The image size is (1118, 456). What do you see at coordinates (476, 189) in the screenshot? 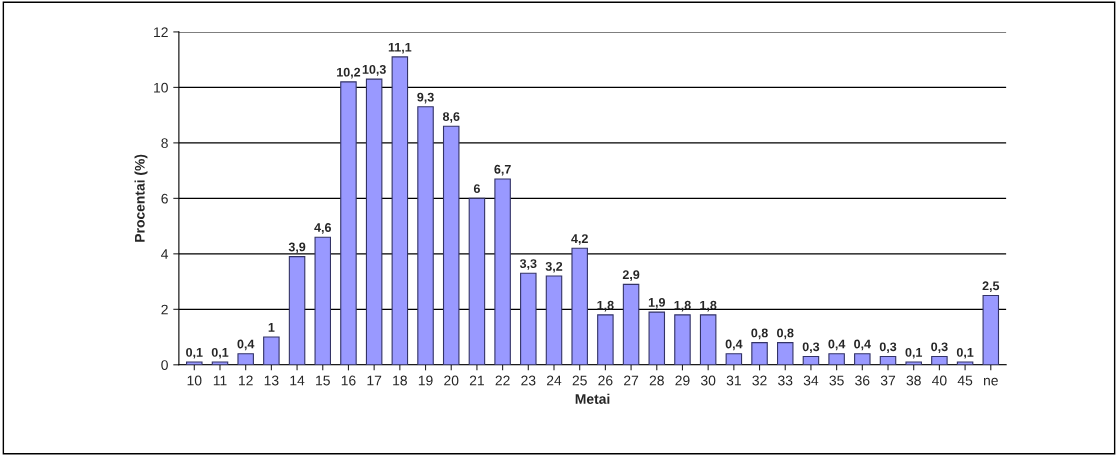
I see `data-label: 6` at bounding box center [476, 189].